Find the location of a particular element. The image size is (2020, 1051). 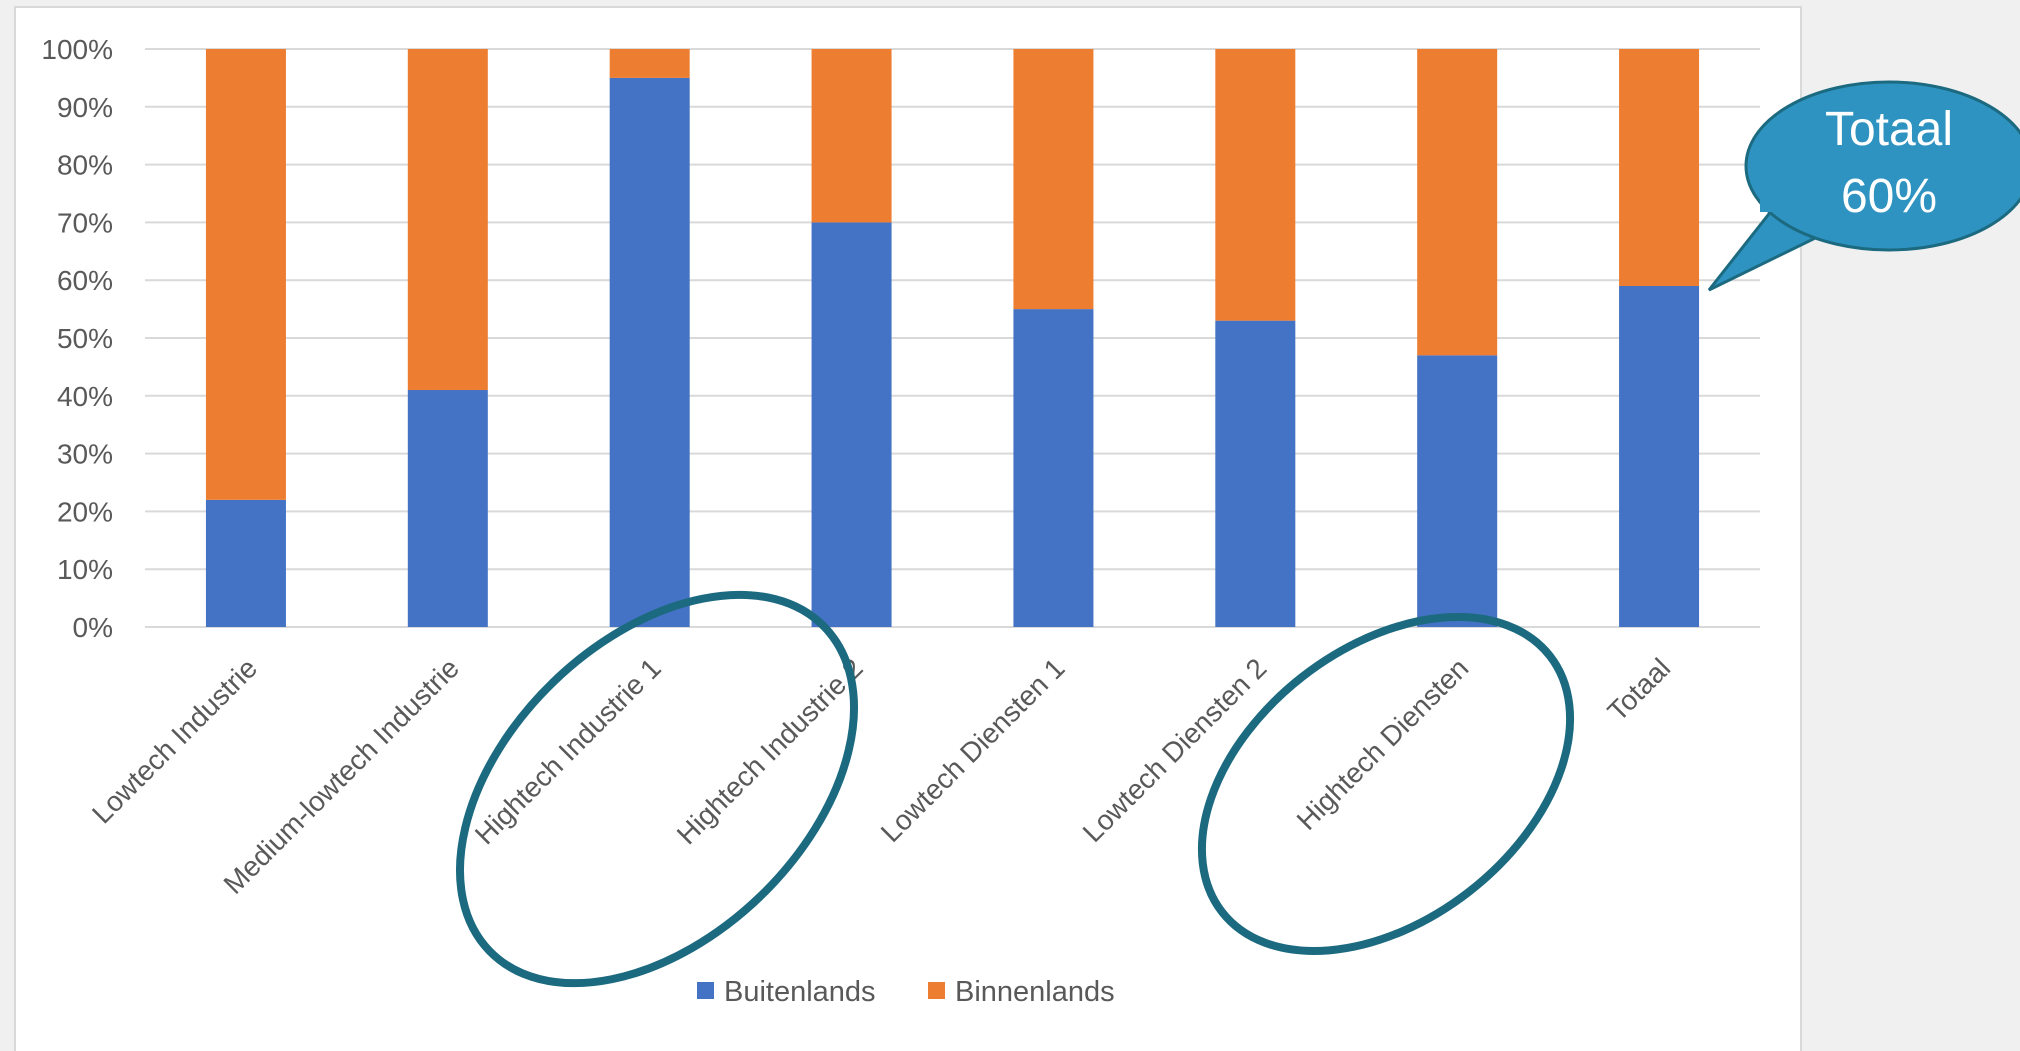

legend-label: Buitenlands is located at coordinates (800, 992).